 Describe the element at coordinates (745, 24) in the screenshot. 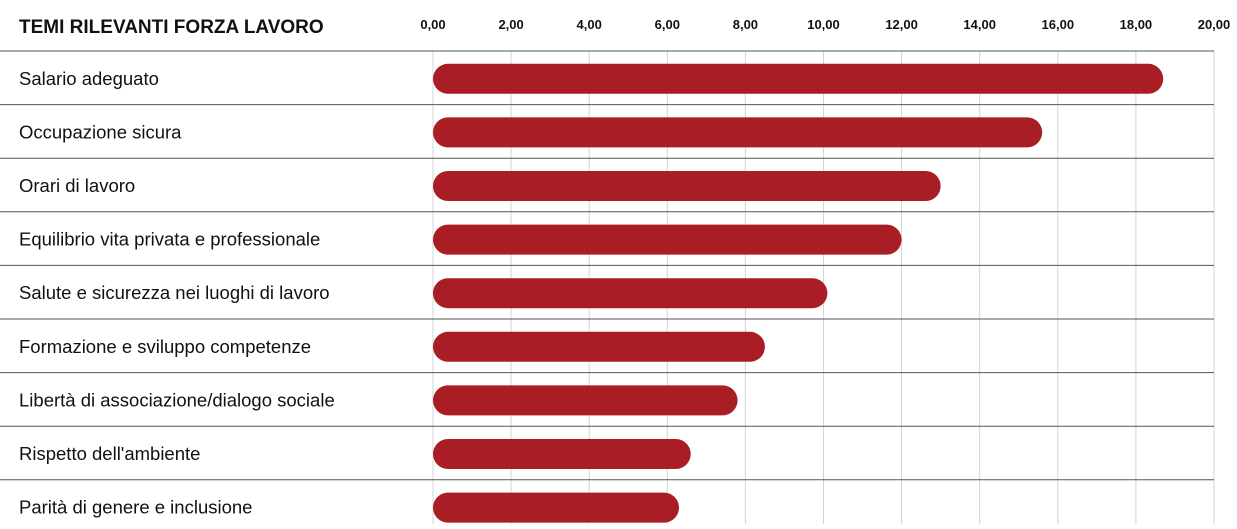

I see `x-tick-label: 8,00` at that location.